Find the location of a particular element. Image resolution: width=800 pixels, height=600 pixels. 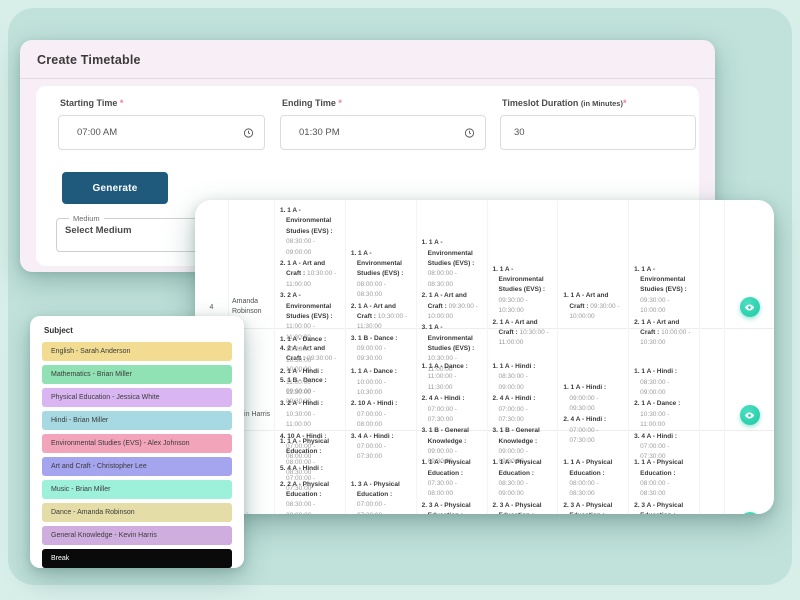

timetable-entry: 4. 10 A - Hindi : 07:00:00 - 08:00:00 is located at coordinates (303, 446).